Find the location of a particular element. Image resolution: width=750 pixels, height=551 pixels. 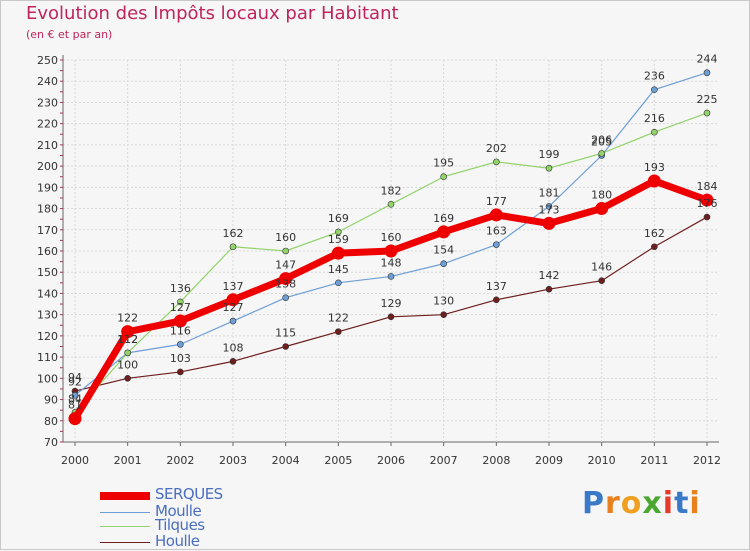

data-label-serques: 81 is located at coordinates (75, 405).